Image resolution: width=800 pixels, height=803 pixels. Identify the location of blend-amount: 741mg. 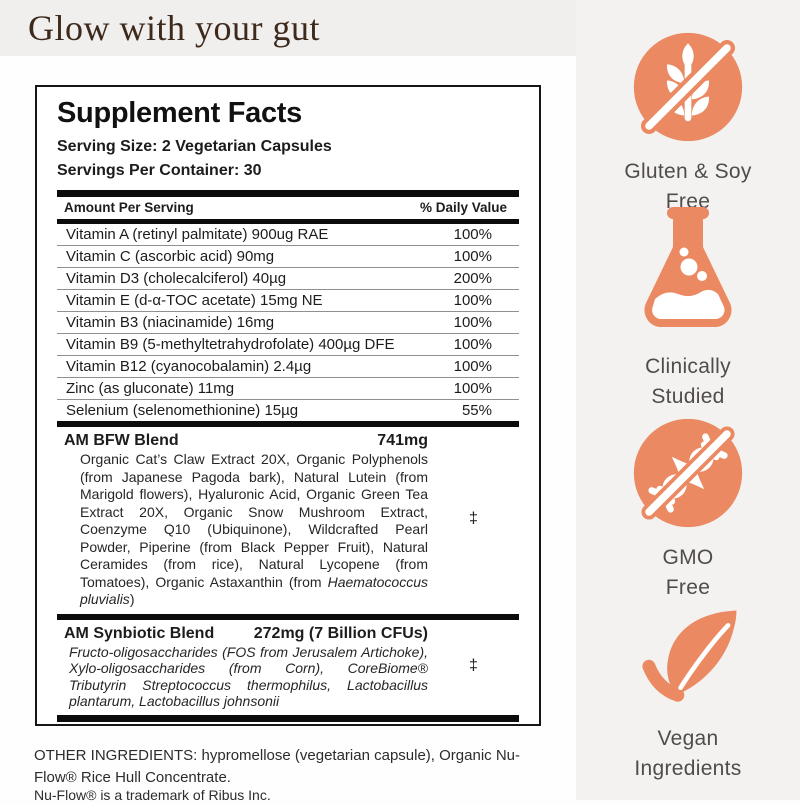
(402, 440).